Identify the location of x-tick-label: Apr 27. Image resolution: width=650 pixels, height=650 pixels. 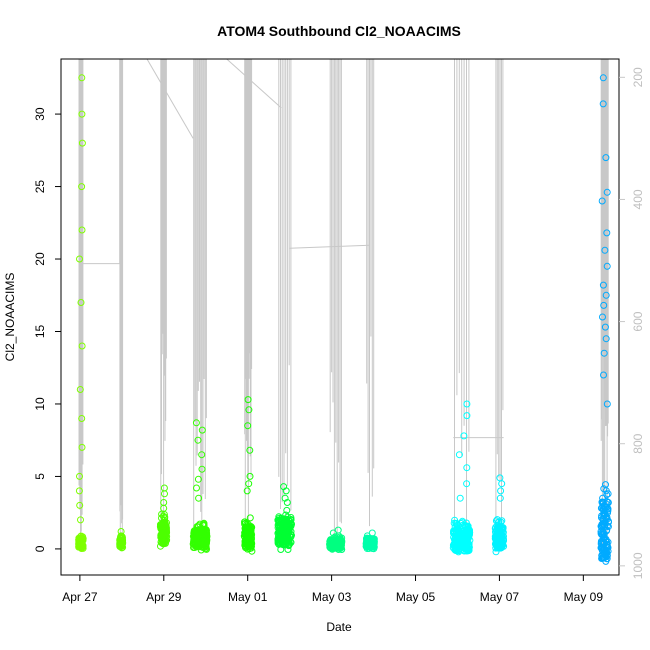
(80, 597).